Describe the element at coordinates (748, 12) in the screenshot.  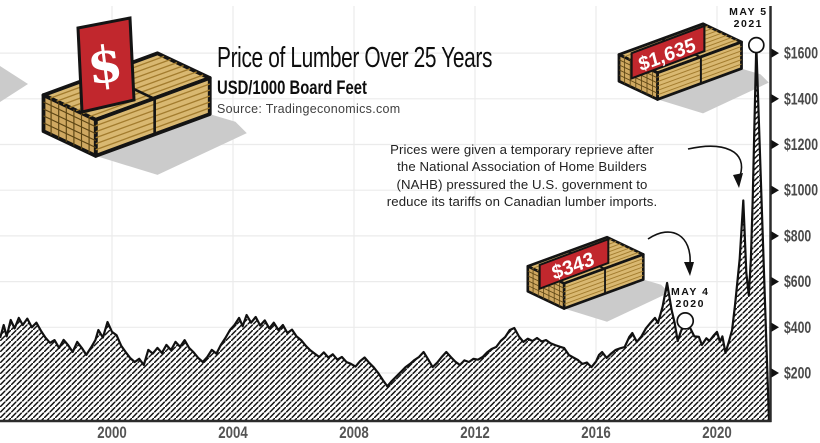
I see `marker-label-may5: MAY 5` at that location.